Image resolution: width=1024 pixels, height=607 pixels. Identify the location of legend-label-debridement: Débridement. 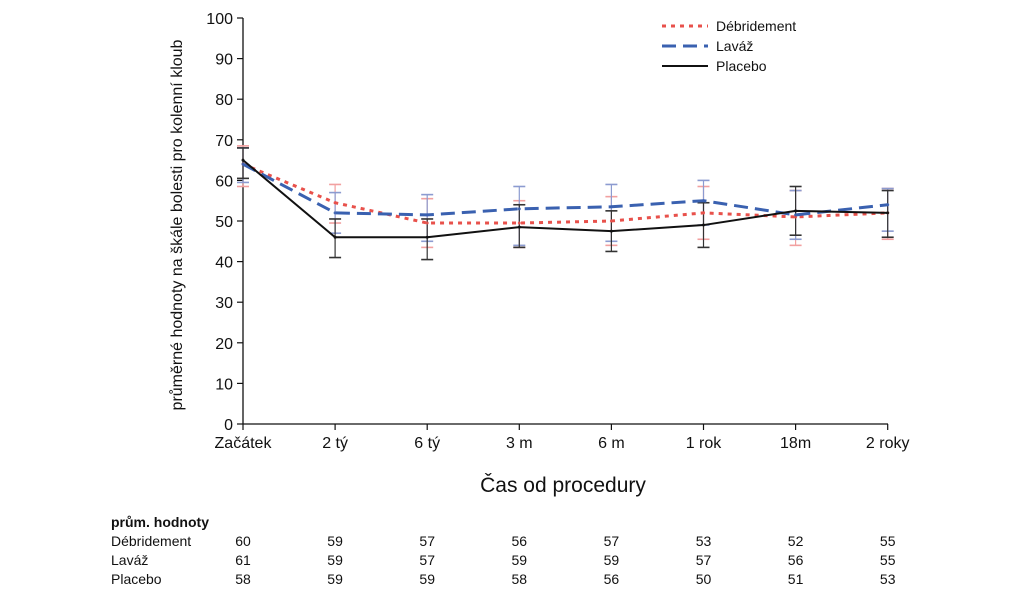
(756, 26).